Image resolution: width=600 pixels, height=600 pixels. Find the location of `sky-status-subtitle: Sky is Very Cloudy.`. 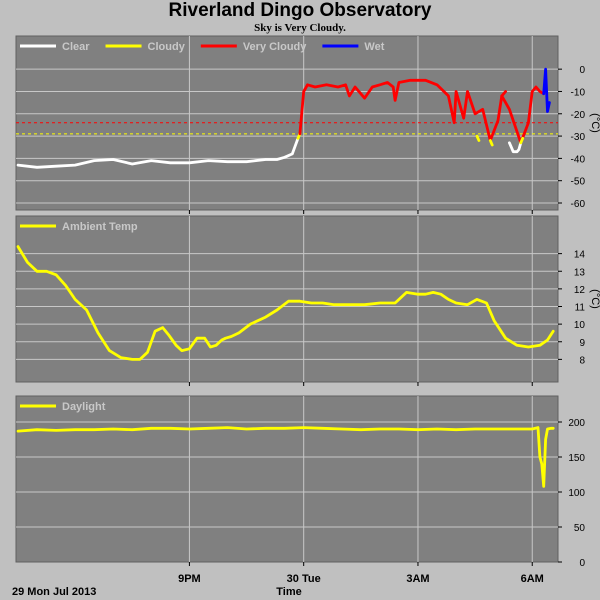

sky-status-subtitle: Sky is Very Cloudy. is located at coordinates (300, 28).